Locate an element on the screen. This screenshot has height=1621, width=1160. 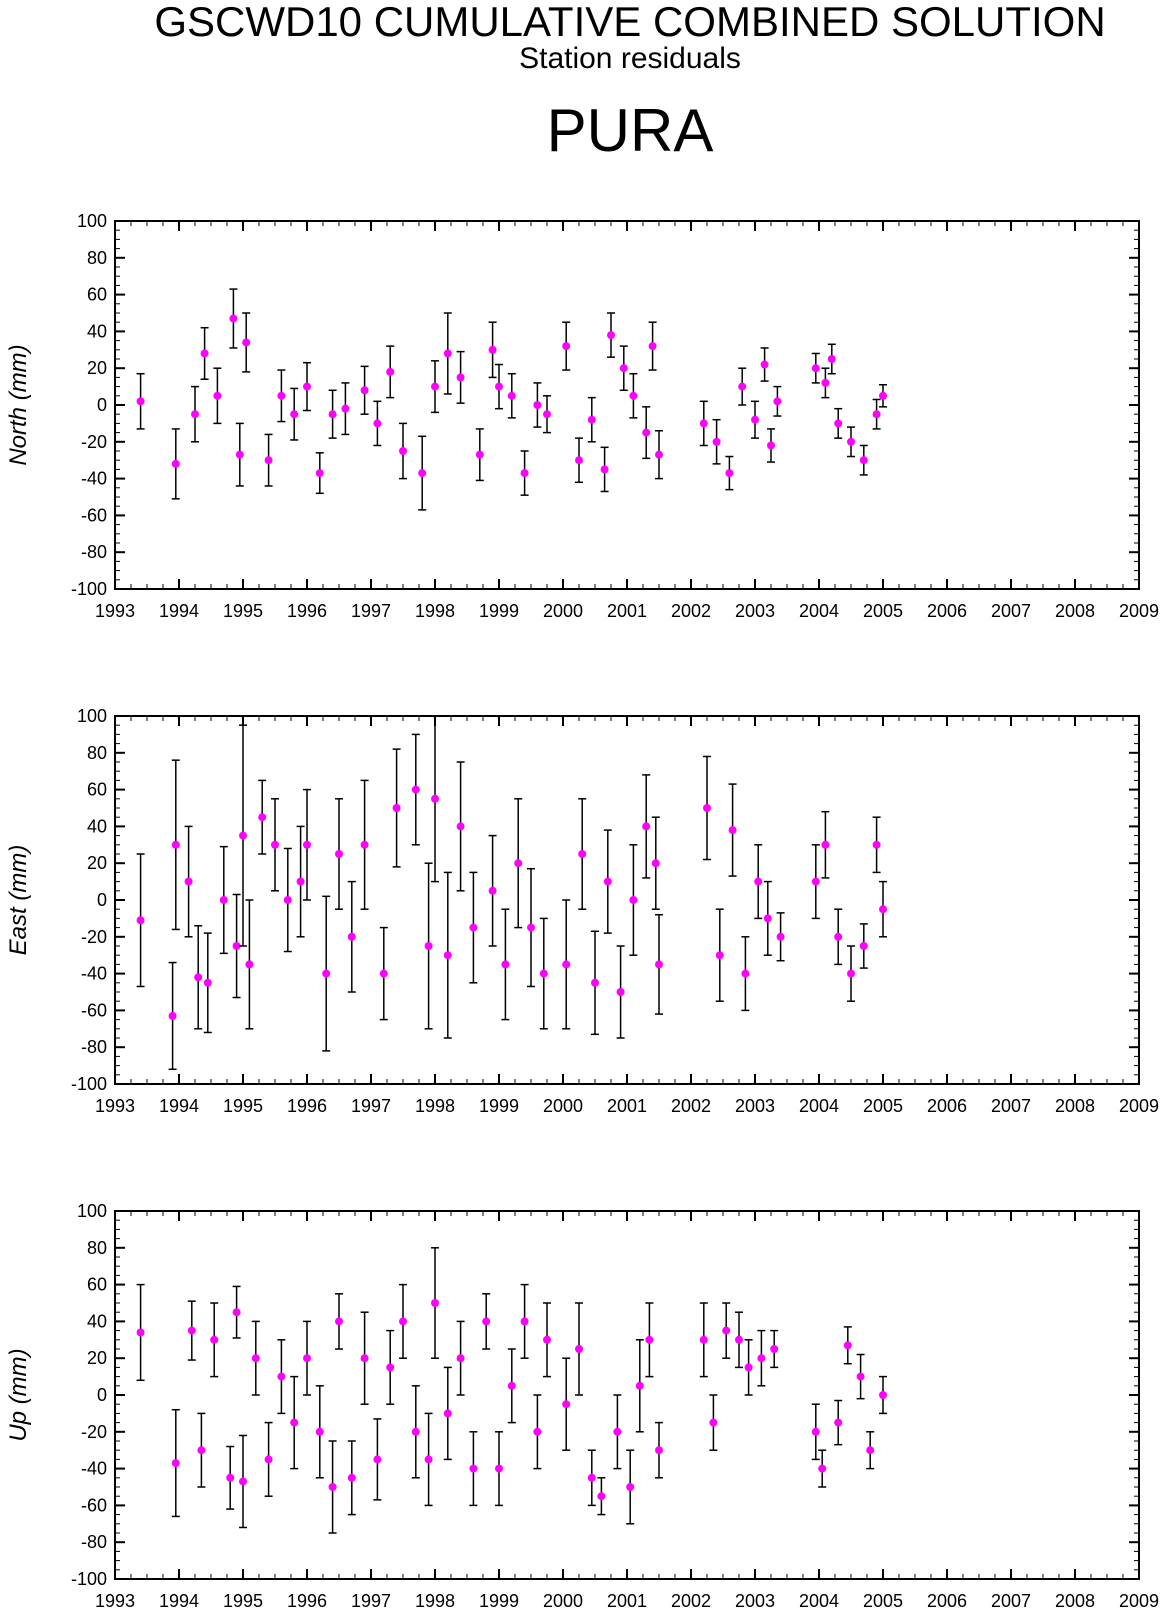
up-y-tick-label: -20 is located at coordinates (94, 1432).